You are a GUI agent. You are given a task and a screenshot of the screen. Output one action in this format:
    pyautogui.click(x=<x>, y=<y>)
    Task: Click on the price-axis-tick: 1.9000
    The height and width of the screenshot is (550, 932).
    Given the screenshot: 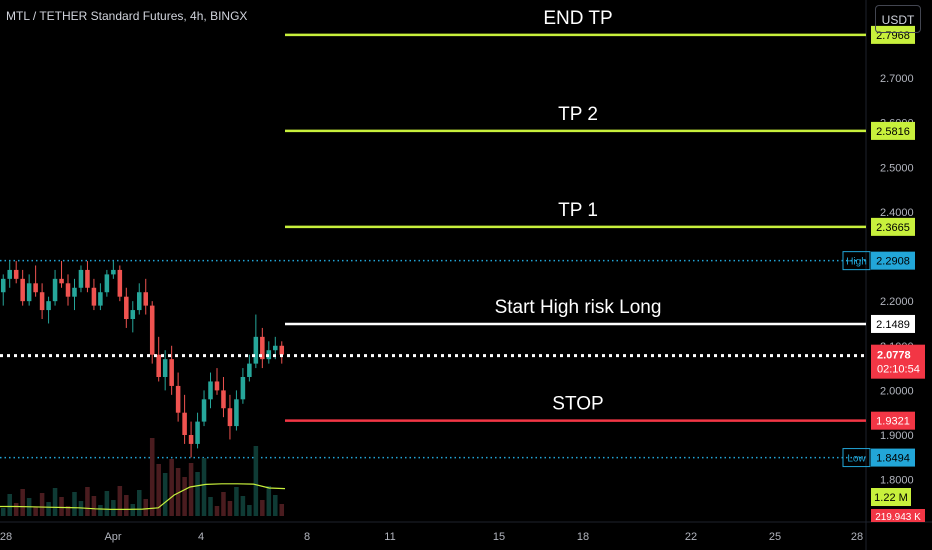 What is the action you would take?
    pyautogui.click(x=897, y=436)
    